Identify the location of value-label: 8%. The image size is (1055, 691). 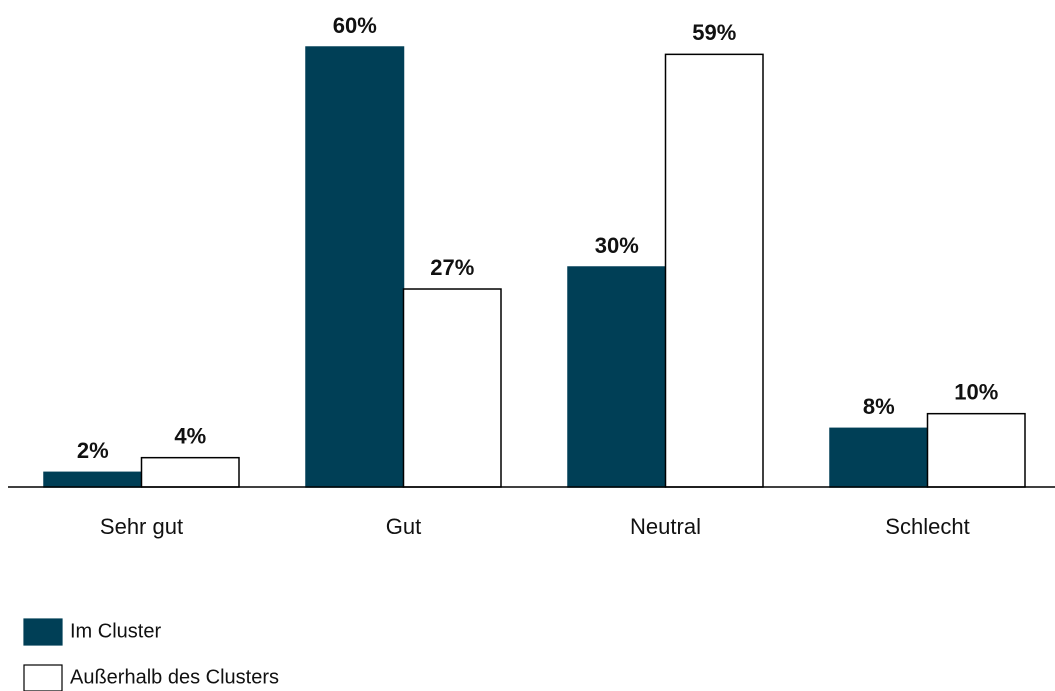
(879, 406).